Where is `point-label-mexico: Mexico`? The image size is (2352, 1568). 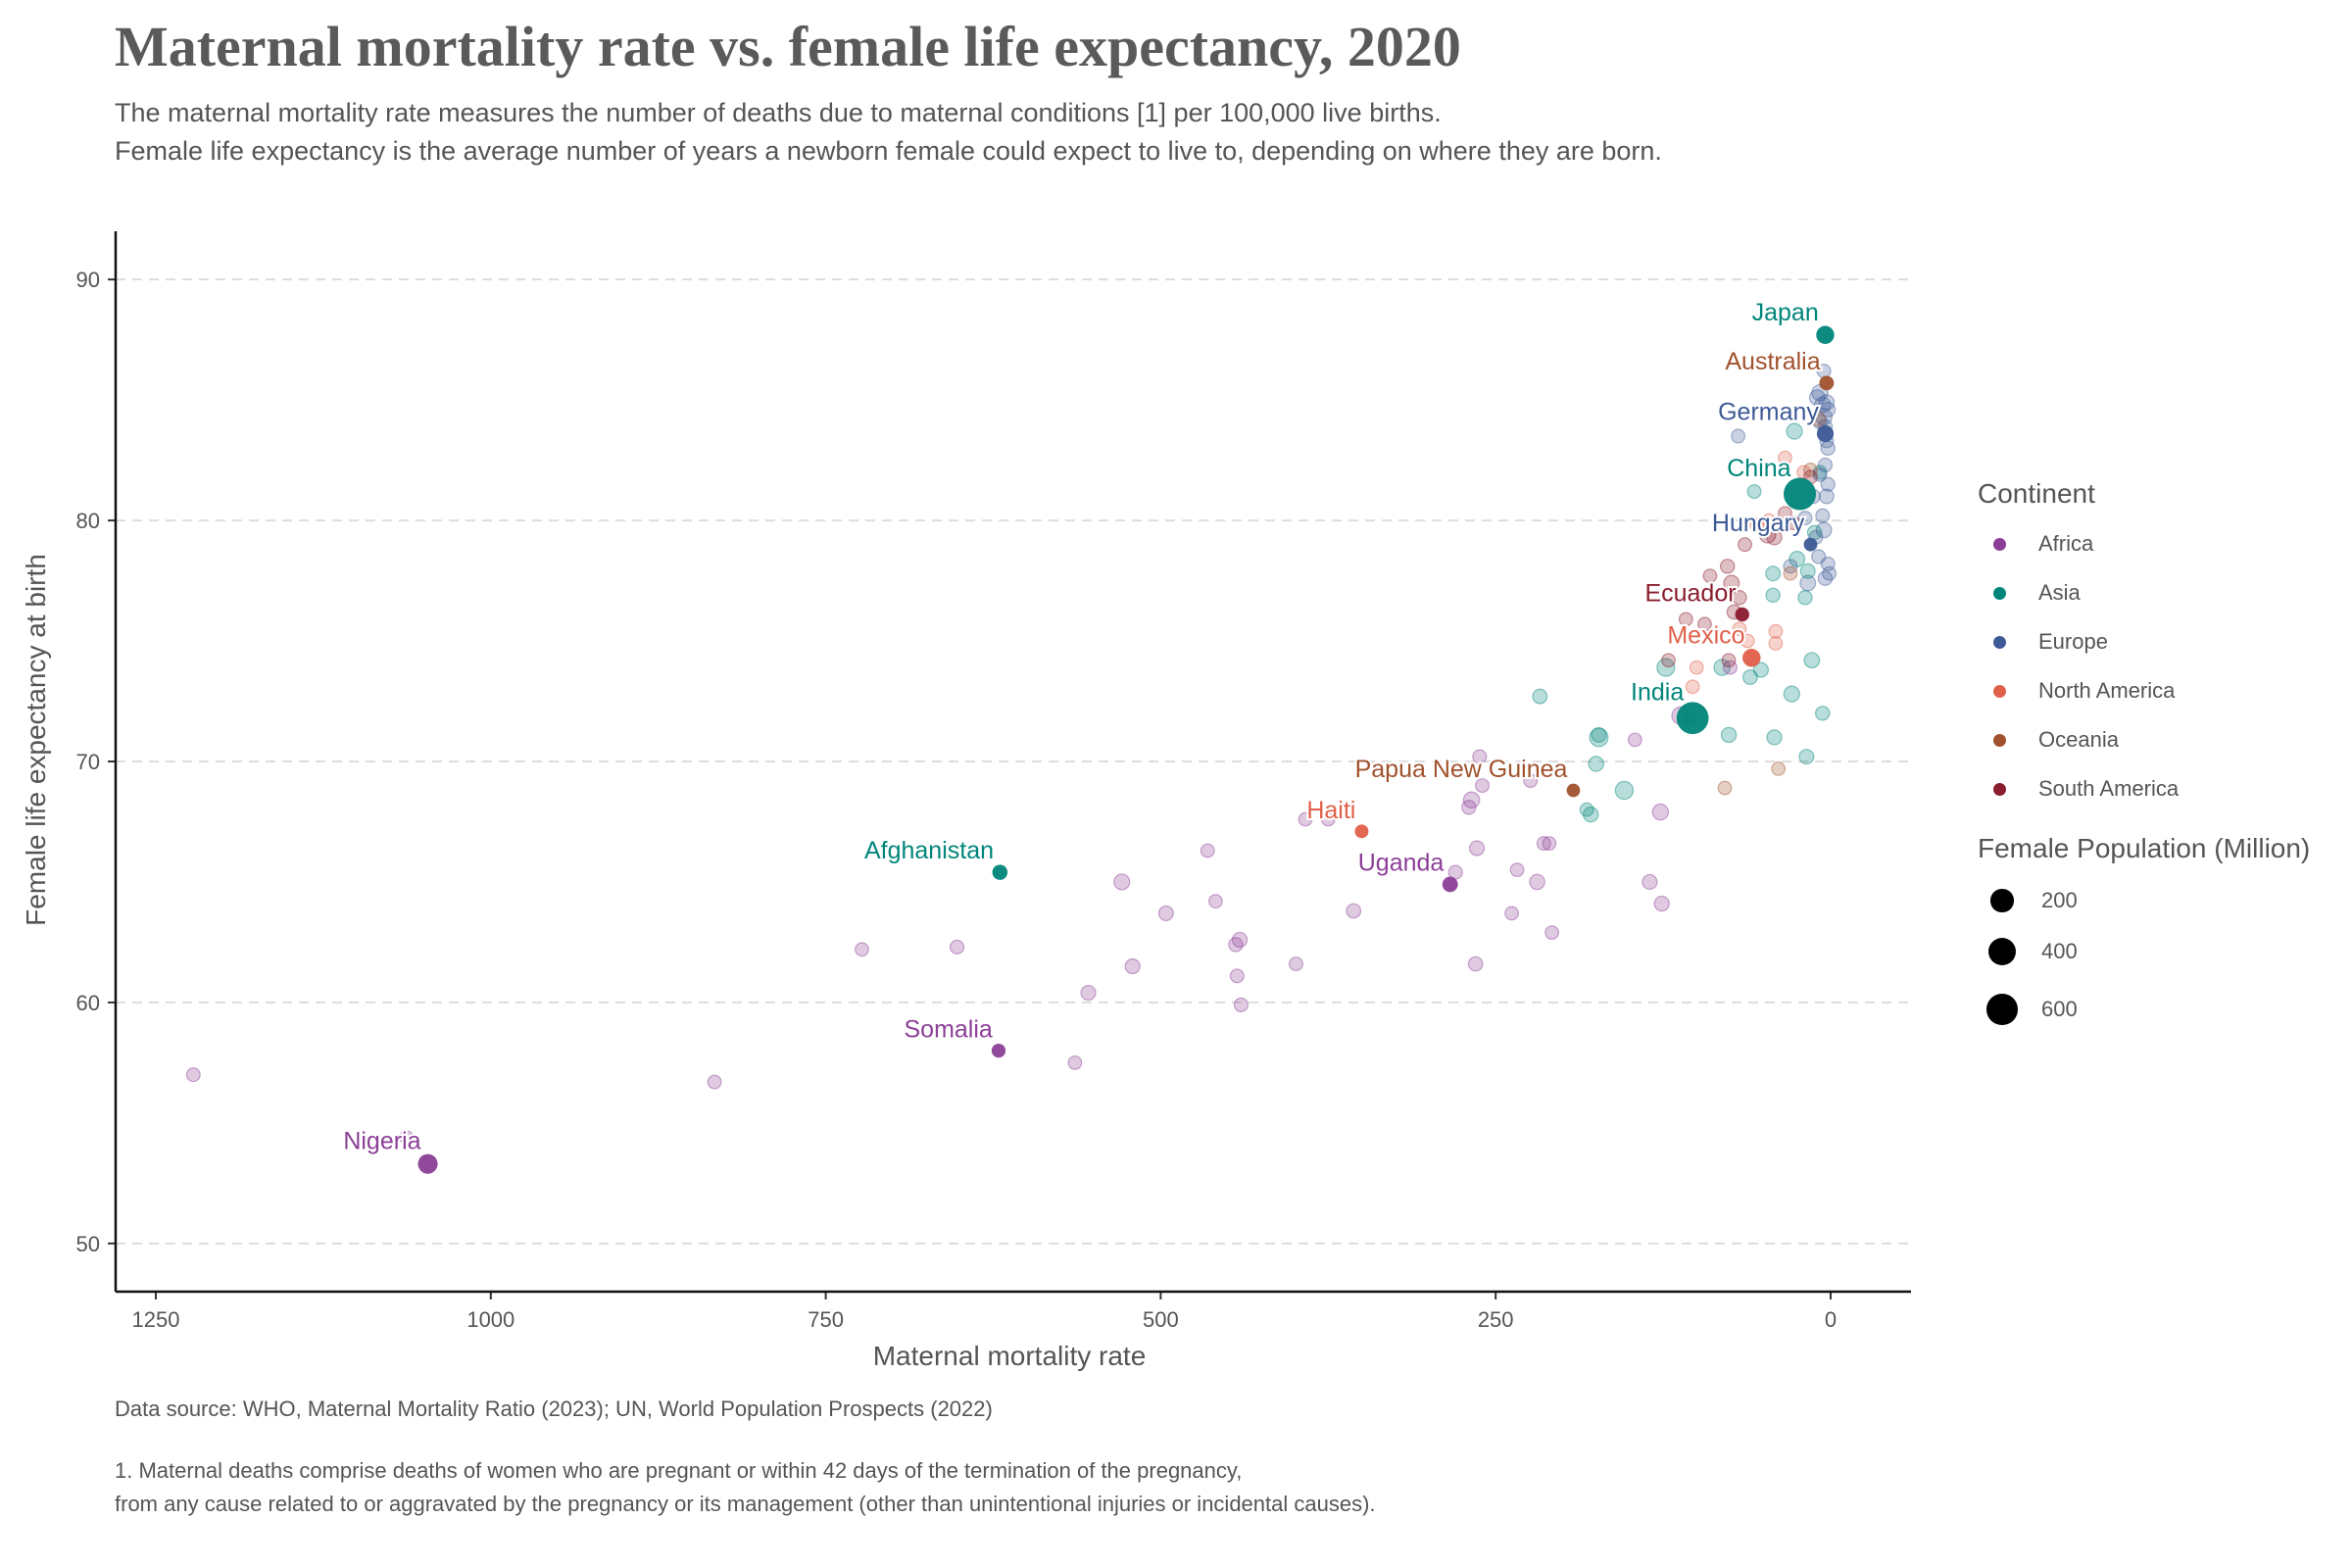 point-label-mexico: Mexico is located at coordinates (1705, 636).